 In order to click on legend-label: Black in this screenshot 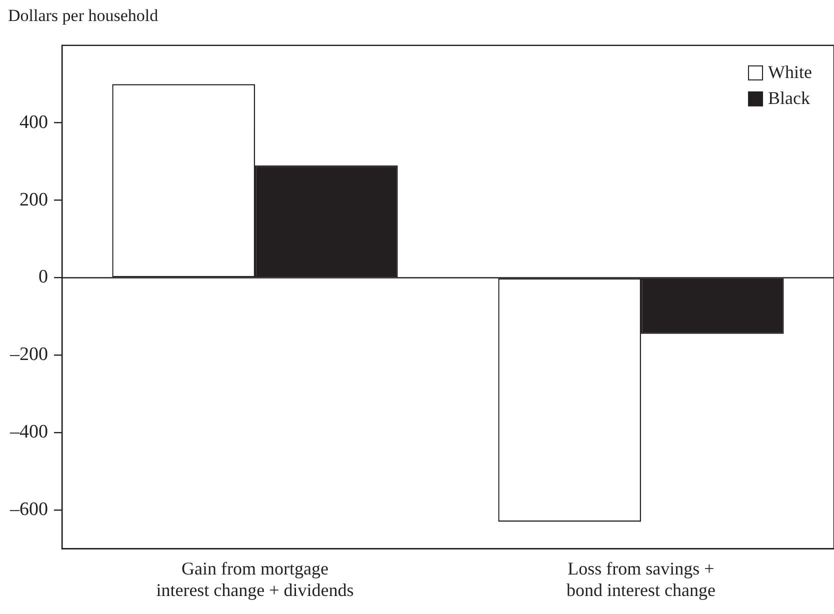, I will do `click(789, 98)`.